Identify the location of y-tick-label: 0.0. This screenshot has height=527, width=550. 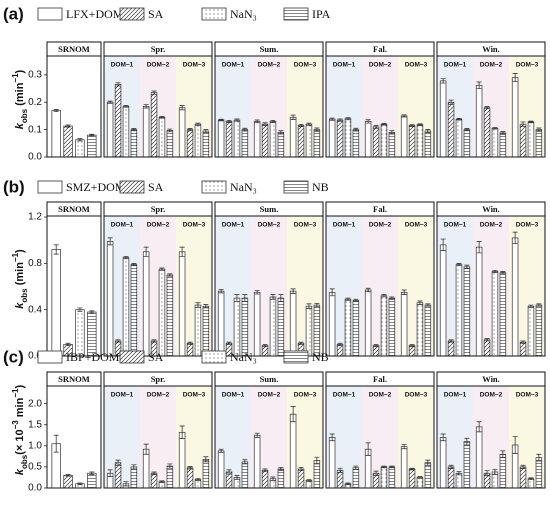
(35, 488).